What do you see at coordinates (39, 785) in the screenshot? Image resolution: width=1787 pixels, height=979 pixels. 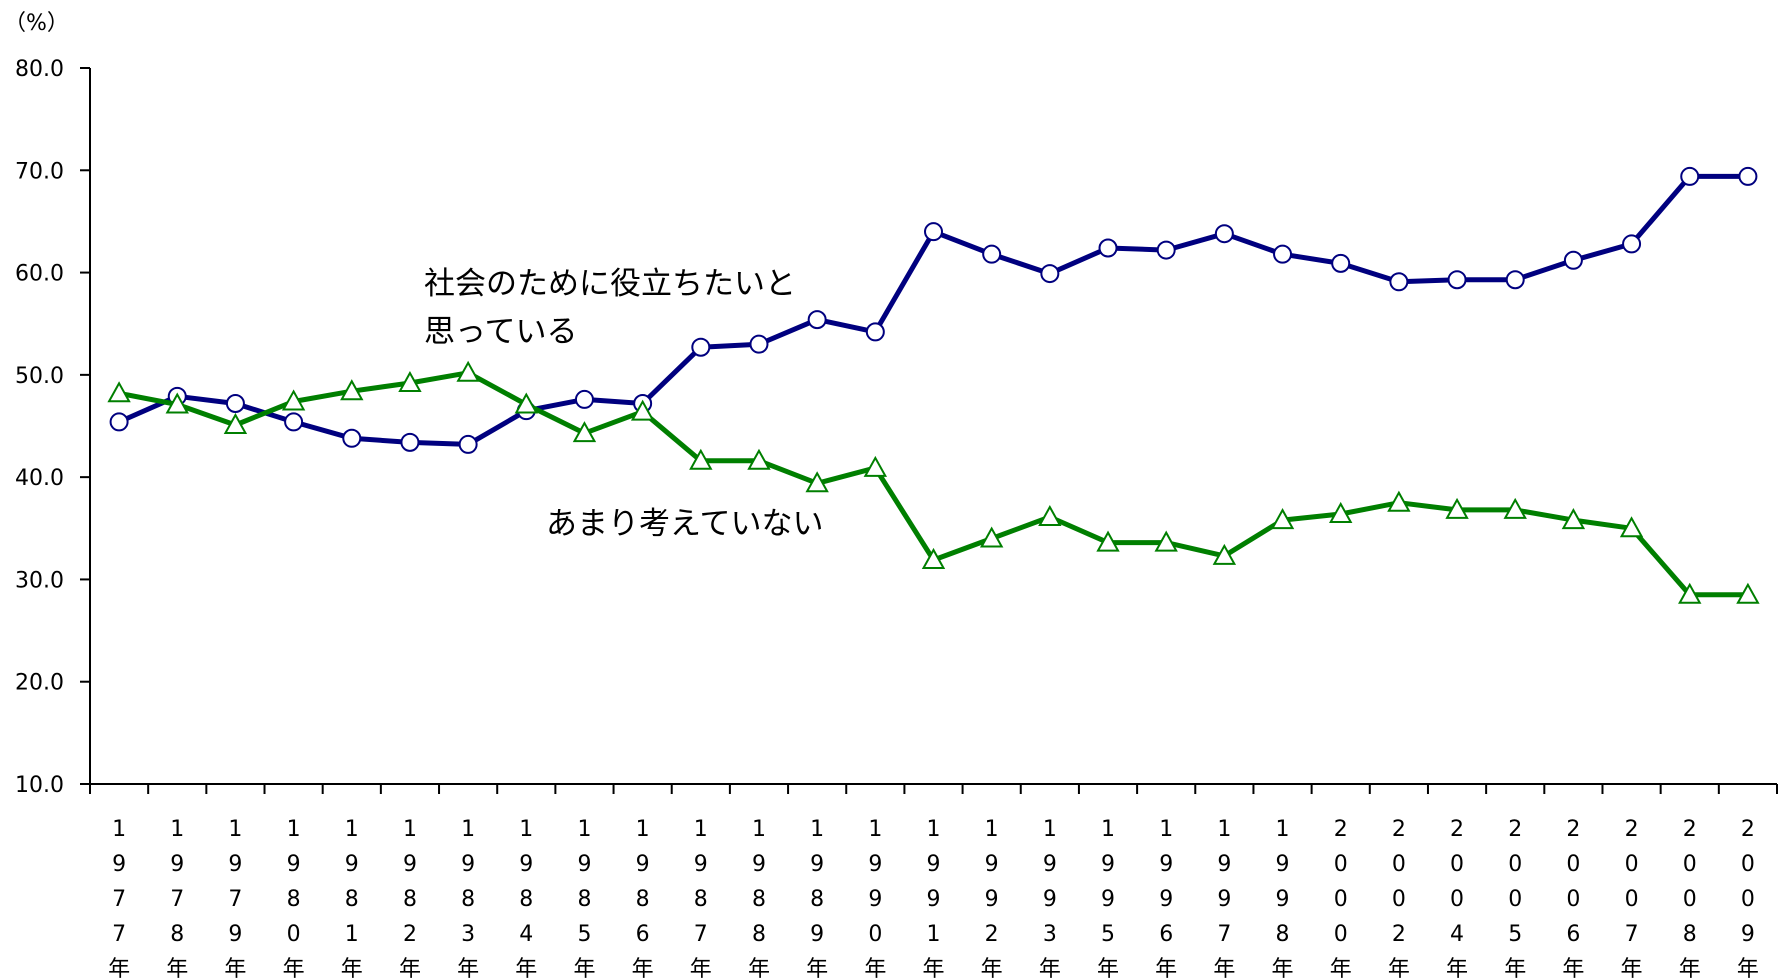 I see `y-tick-label: 10.0` at bounding box center [39, 785].